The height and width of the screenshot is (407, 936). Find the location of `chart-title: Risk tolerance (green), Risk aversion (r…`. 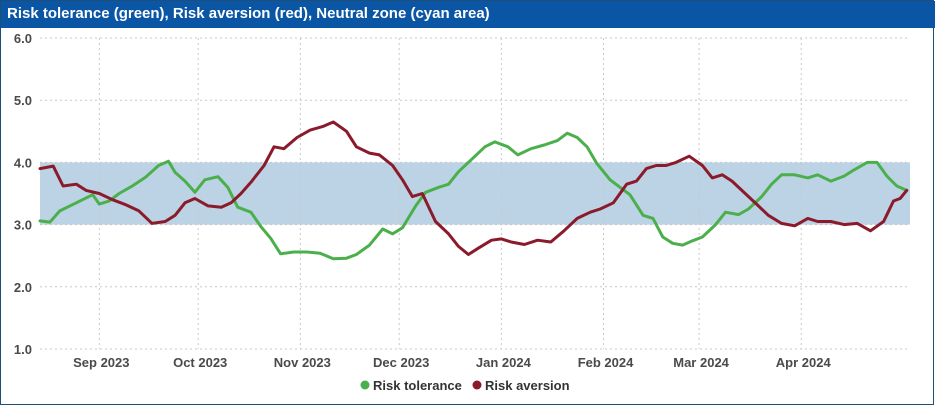

chart-title: Risk tolerance (green), Risk aversion (r… is located at coordinates (248, 13).